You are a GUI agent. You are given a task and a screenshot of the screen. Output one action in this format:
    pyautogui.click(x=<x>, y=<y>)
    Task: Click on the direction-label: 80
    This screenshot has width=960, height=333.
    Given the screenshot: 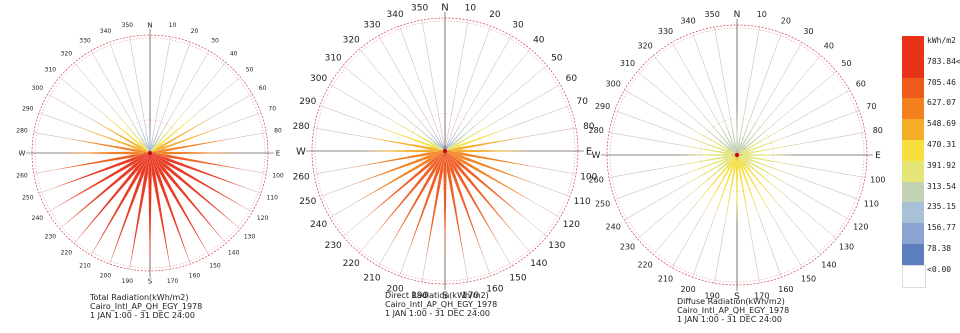 What is the action you would take?
    pyautogui.click(x=878, y=130)
    